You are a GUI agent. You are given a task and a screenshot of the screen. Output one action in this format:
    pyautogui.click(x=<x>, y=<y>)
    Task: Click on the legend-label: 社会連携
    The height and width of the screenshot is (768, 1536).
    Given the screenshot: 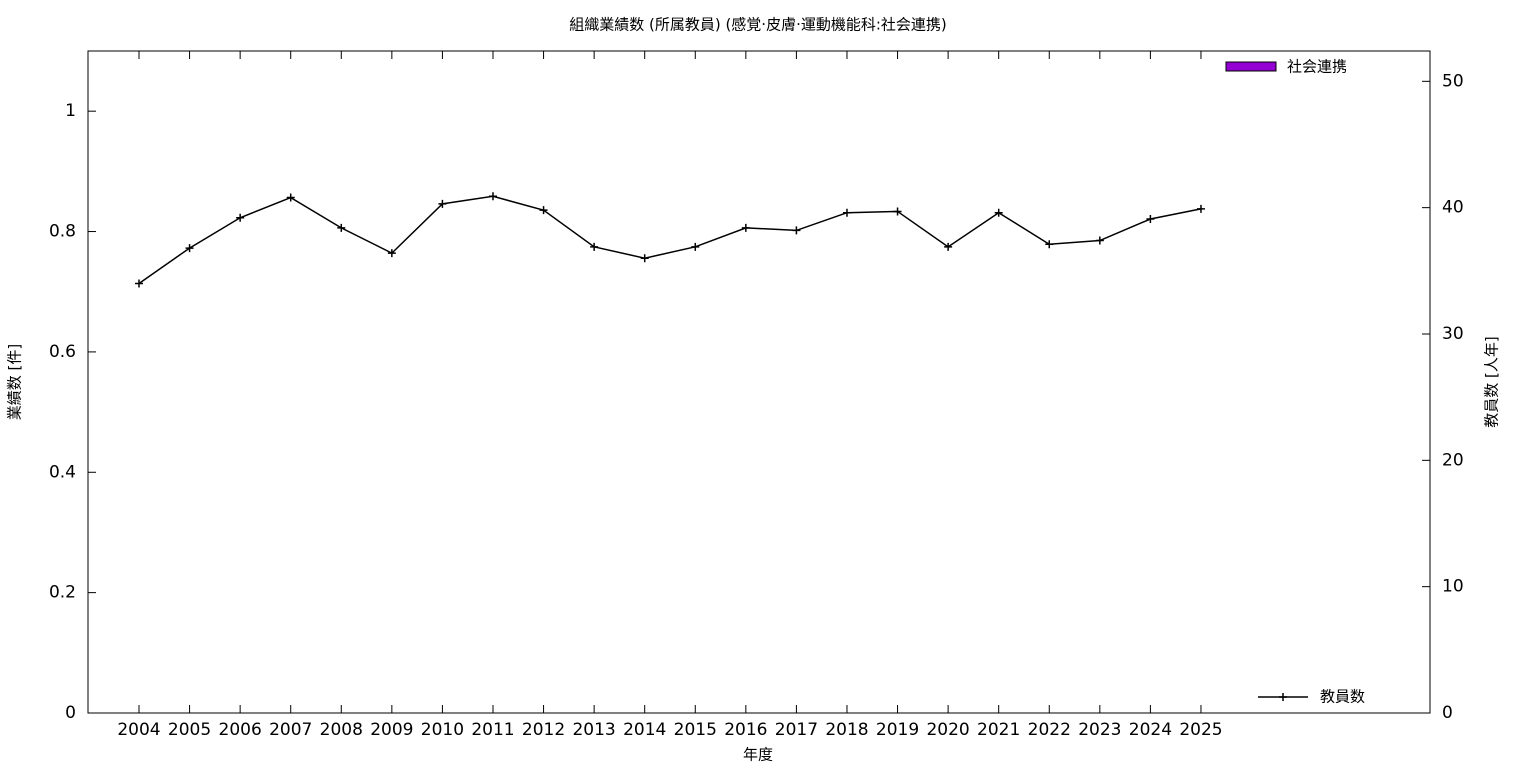 What is the action you would take?
    pyautogui.click(x=1317, y=67)
    